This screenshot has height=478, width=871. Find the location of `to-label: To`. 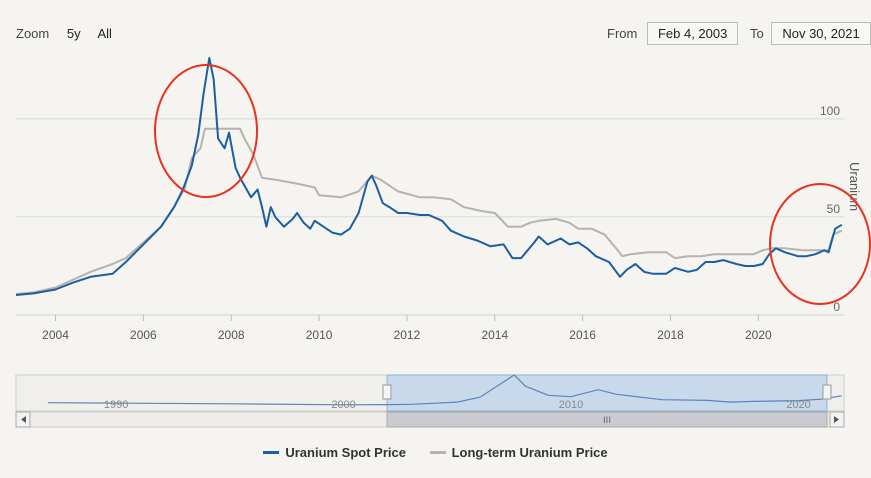

to-label: To is located at coordinates (756, 33).